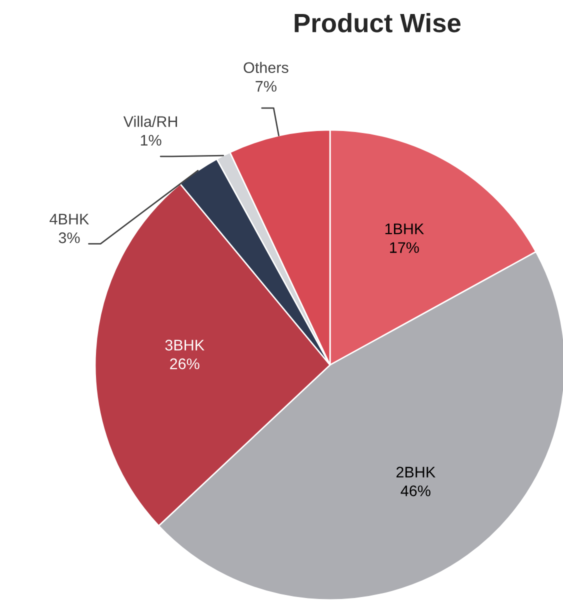 Image resolution: width=563 pixels, height=603 pixels. Describe the element at coordinates (416, 472) in the screenshot. I see `slice-label: 2BHK` at that location.